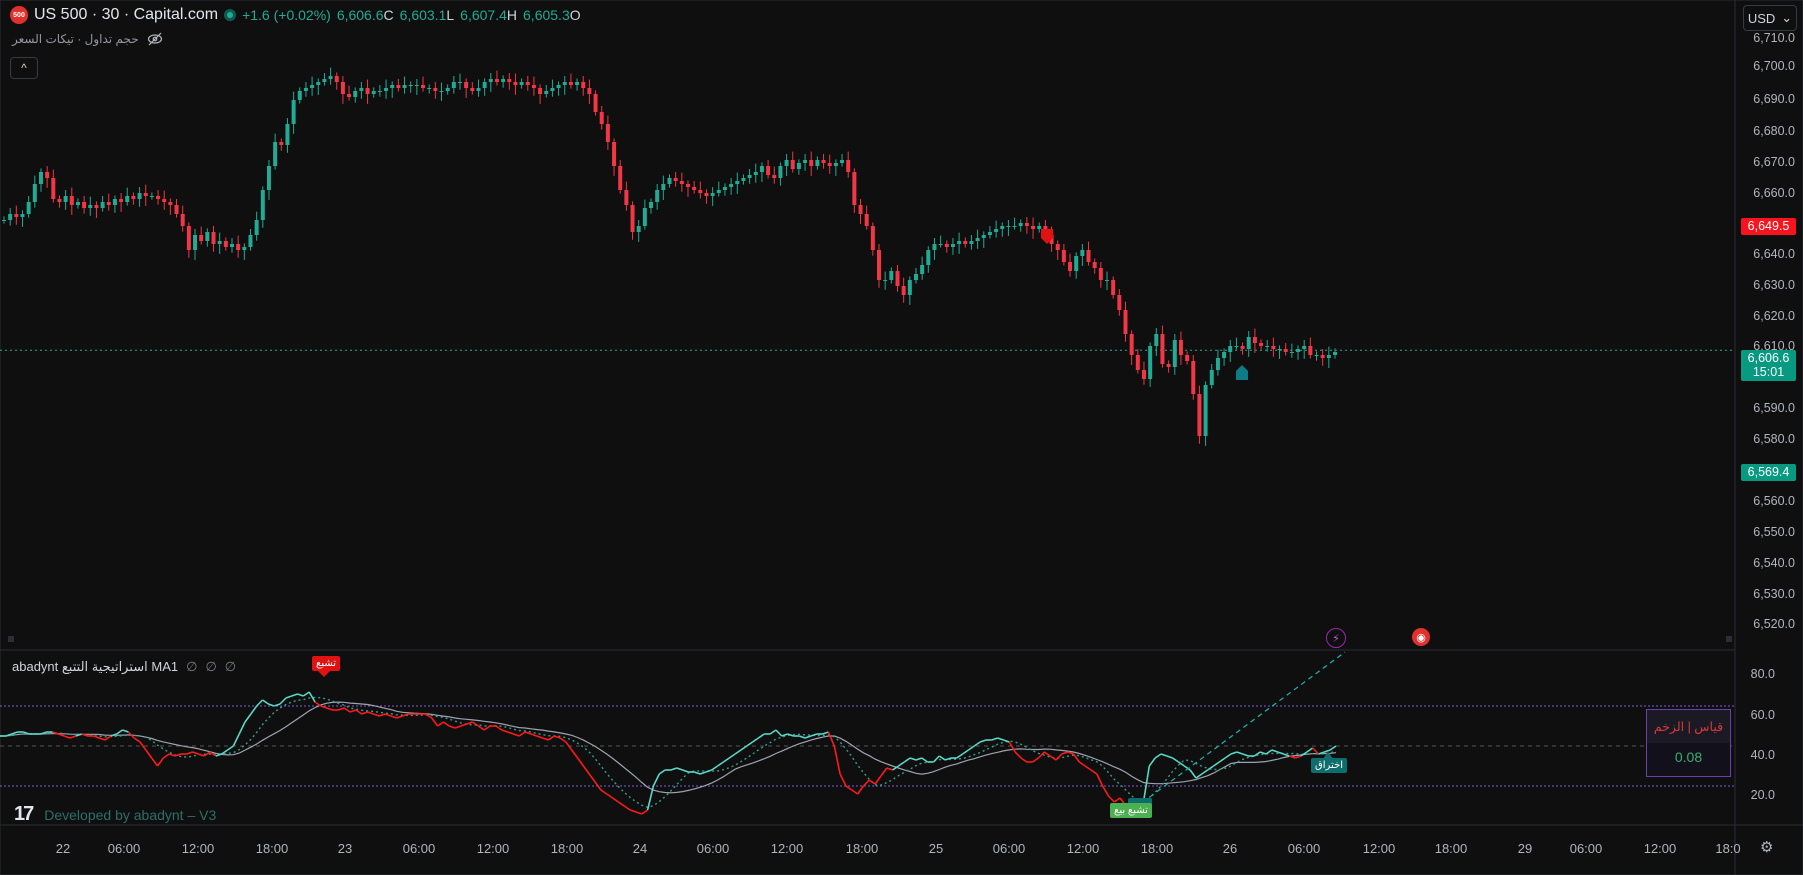 This screenshot has width=1803, height=875. What do you see at coordinates (1770, 18) in the screenshot?
I see `currency-select: USD ⌄` at bounding box center [1770, 18].